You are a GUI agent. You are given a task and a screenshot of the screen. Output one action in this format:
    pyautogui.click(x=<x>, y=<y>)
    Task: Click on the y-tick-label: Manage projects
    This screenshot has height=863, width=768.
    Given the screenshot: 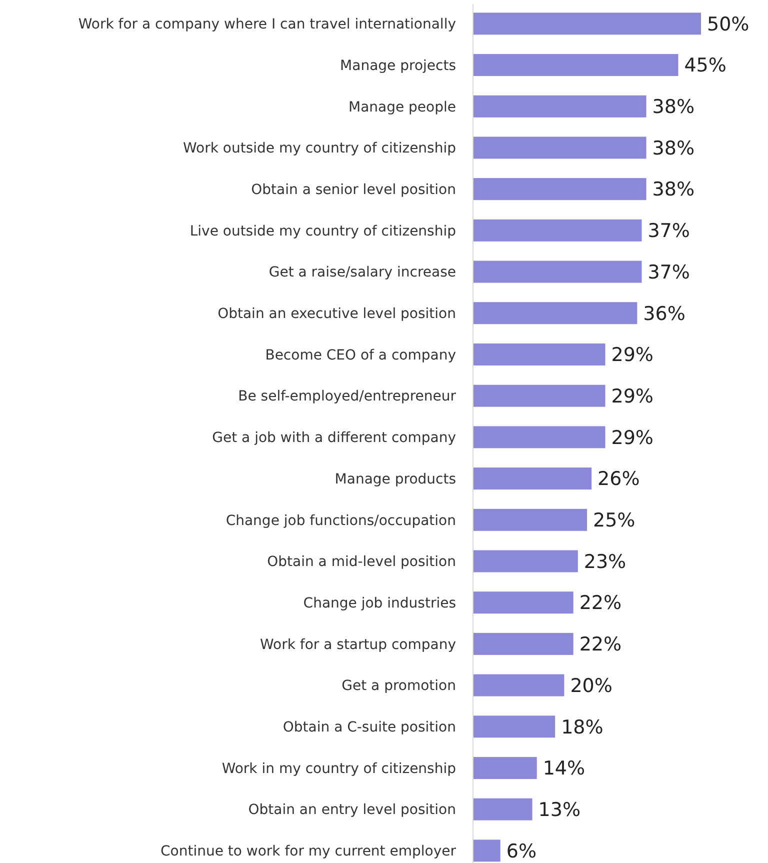 What is the action you would take?
    pyautogui.click(x=398, y=66)
    